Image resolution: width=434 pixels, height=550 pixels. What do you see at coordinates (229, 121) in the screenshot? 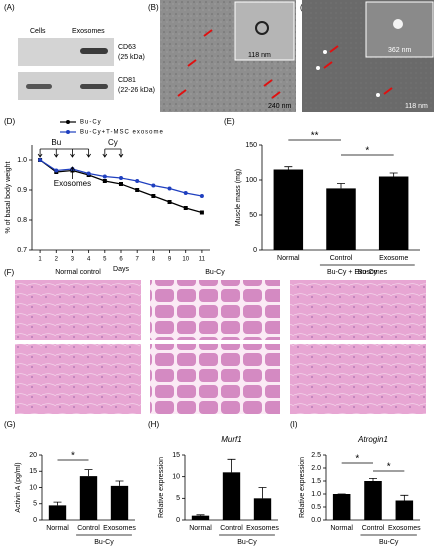
I see `panel-label: (E)` at bounding box center [229, 121].